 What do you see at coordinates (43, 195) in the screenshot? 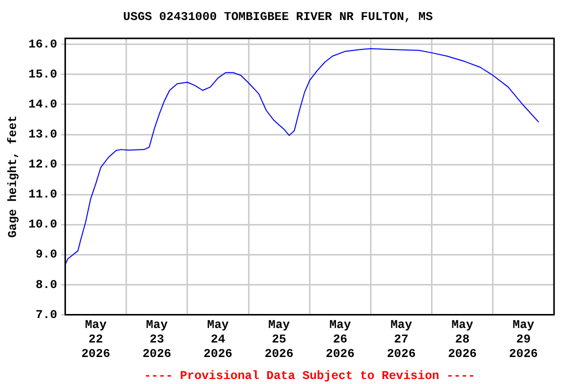
I see `y-tick-label: 11.0` at bounding box center [43, 195].